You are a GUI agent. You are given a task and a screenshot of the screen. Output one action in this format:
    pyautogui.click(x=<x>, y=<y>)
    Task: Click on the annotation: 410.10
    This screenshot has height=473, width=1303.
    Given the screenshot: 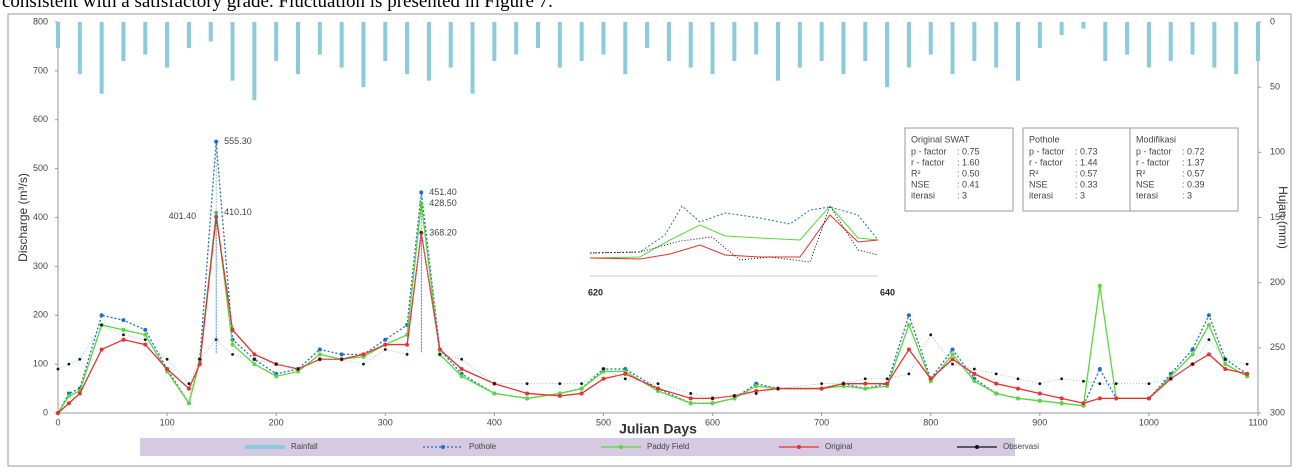 What is the action you would take?
    pyautogui.click(x=238, y=212)
    